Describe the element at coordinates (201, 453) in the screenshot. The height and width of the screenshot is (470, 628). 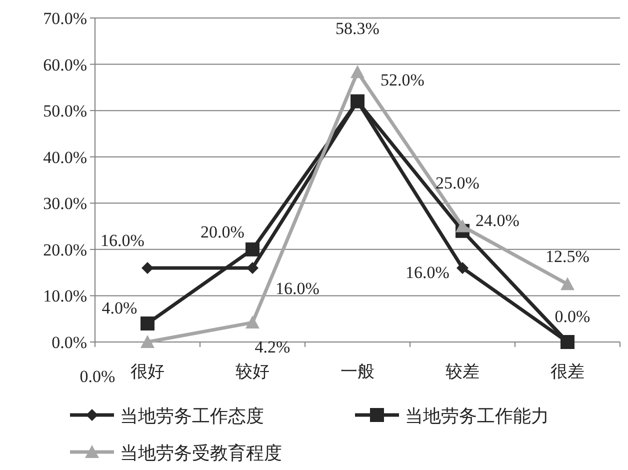
I see `legend-label: 当地劳务受教育程度` at that location.